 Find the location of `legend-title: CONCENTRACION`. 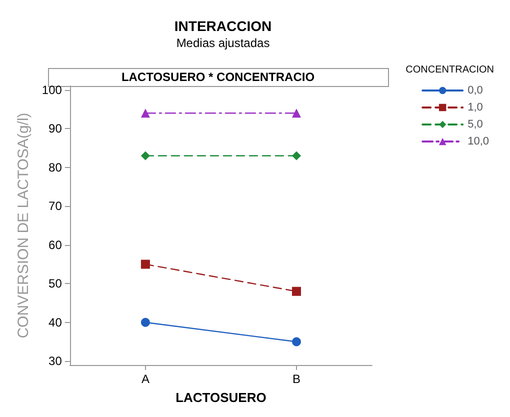

legend-title: CONCENTRACION is located at coordinates (450, 70).